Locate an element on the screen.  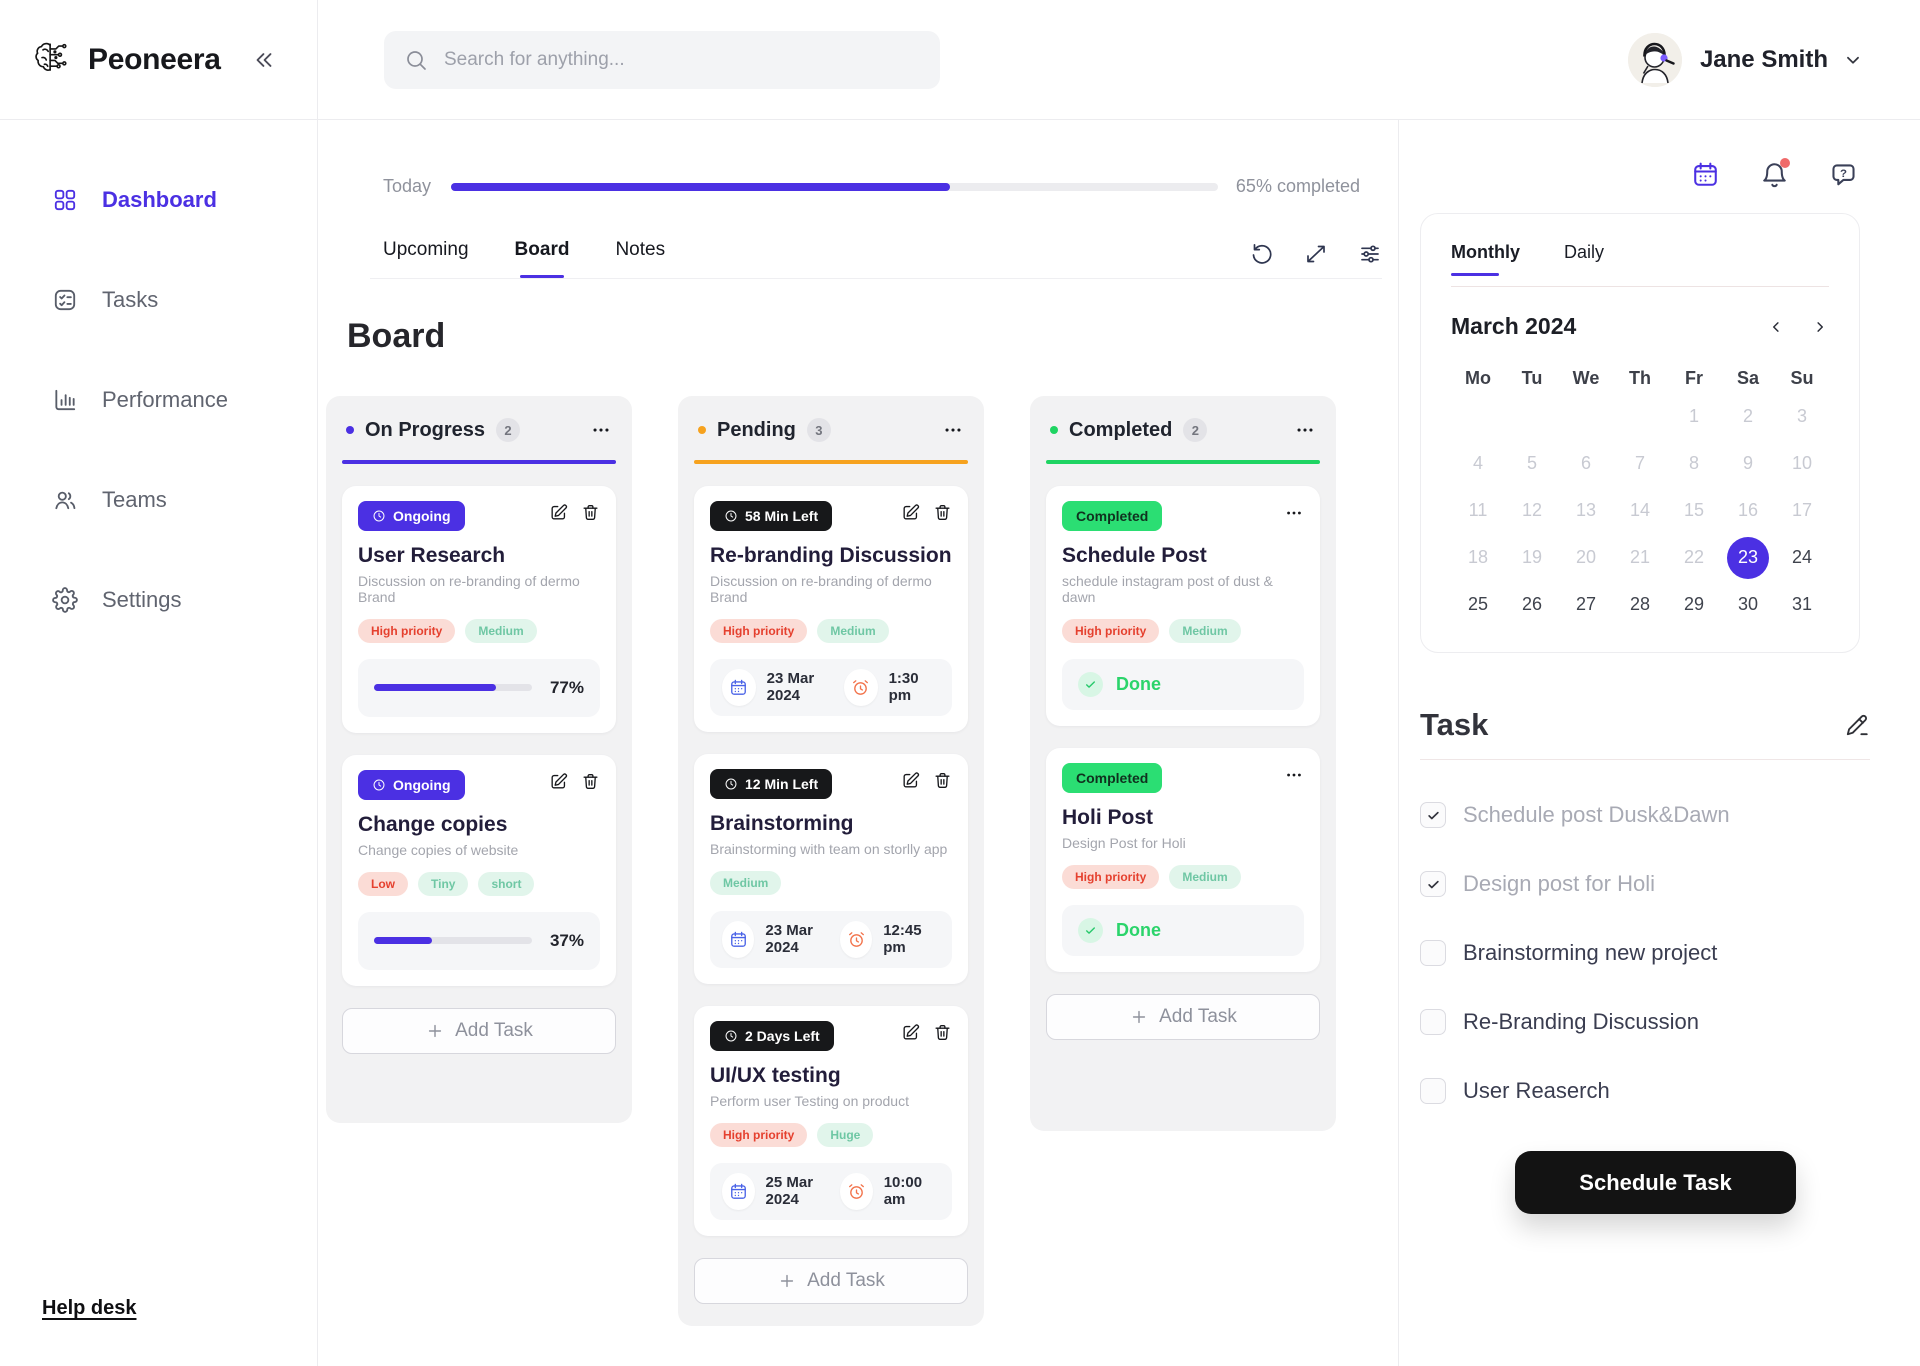
calendar-day: 12 is located at coordinates (1532, 510).